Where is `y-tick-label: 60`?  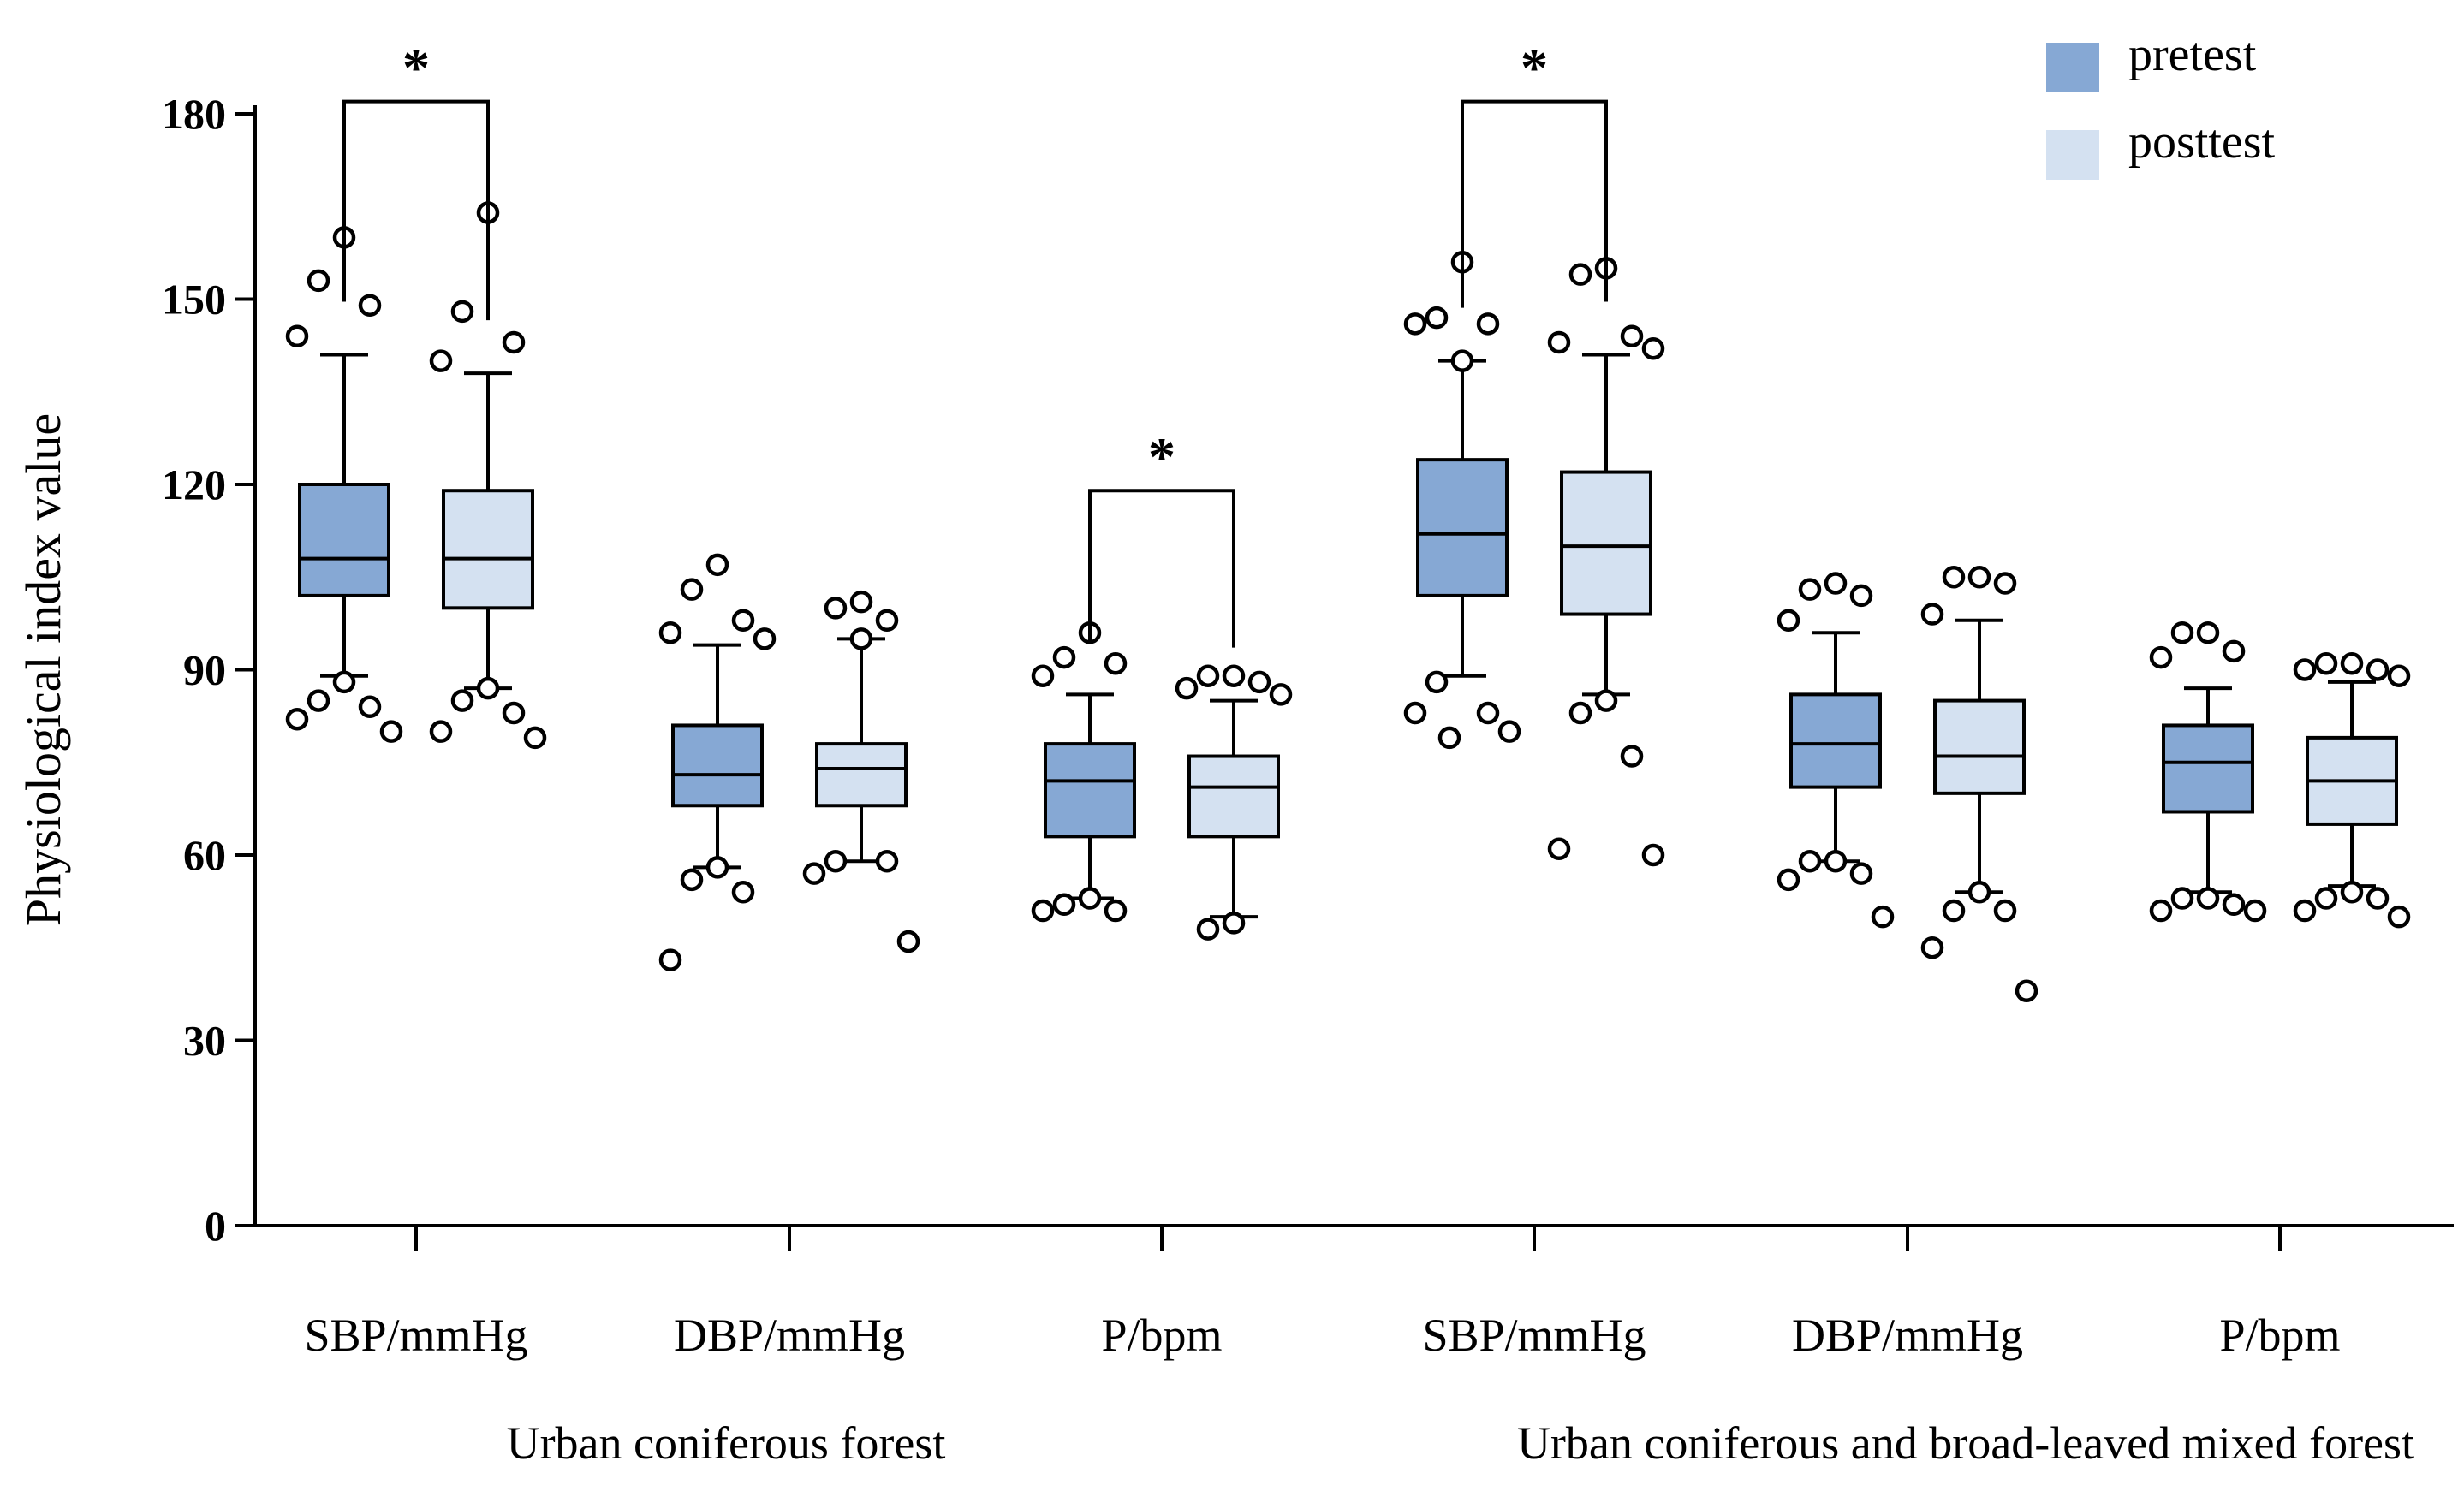
y-tick-label: 60 is located at coordinates (204, 855).